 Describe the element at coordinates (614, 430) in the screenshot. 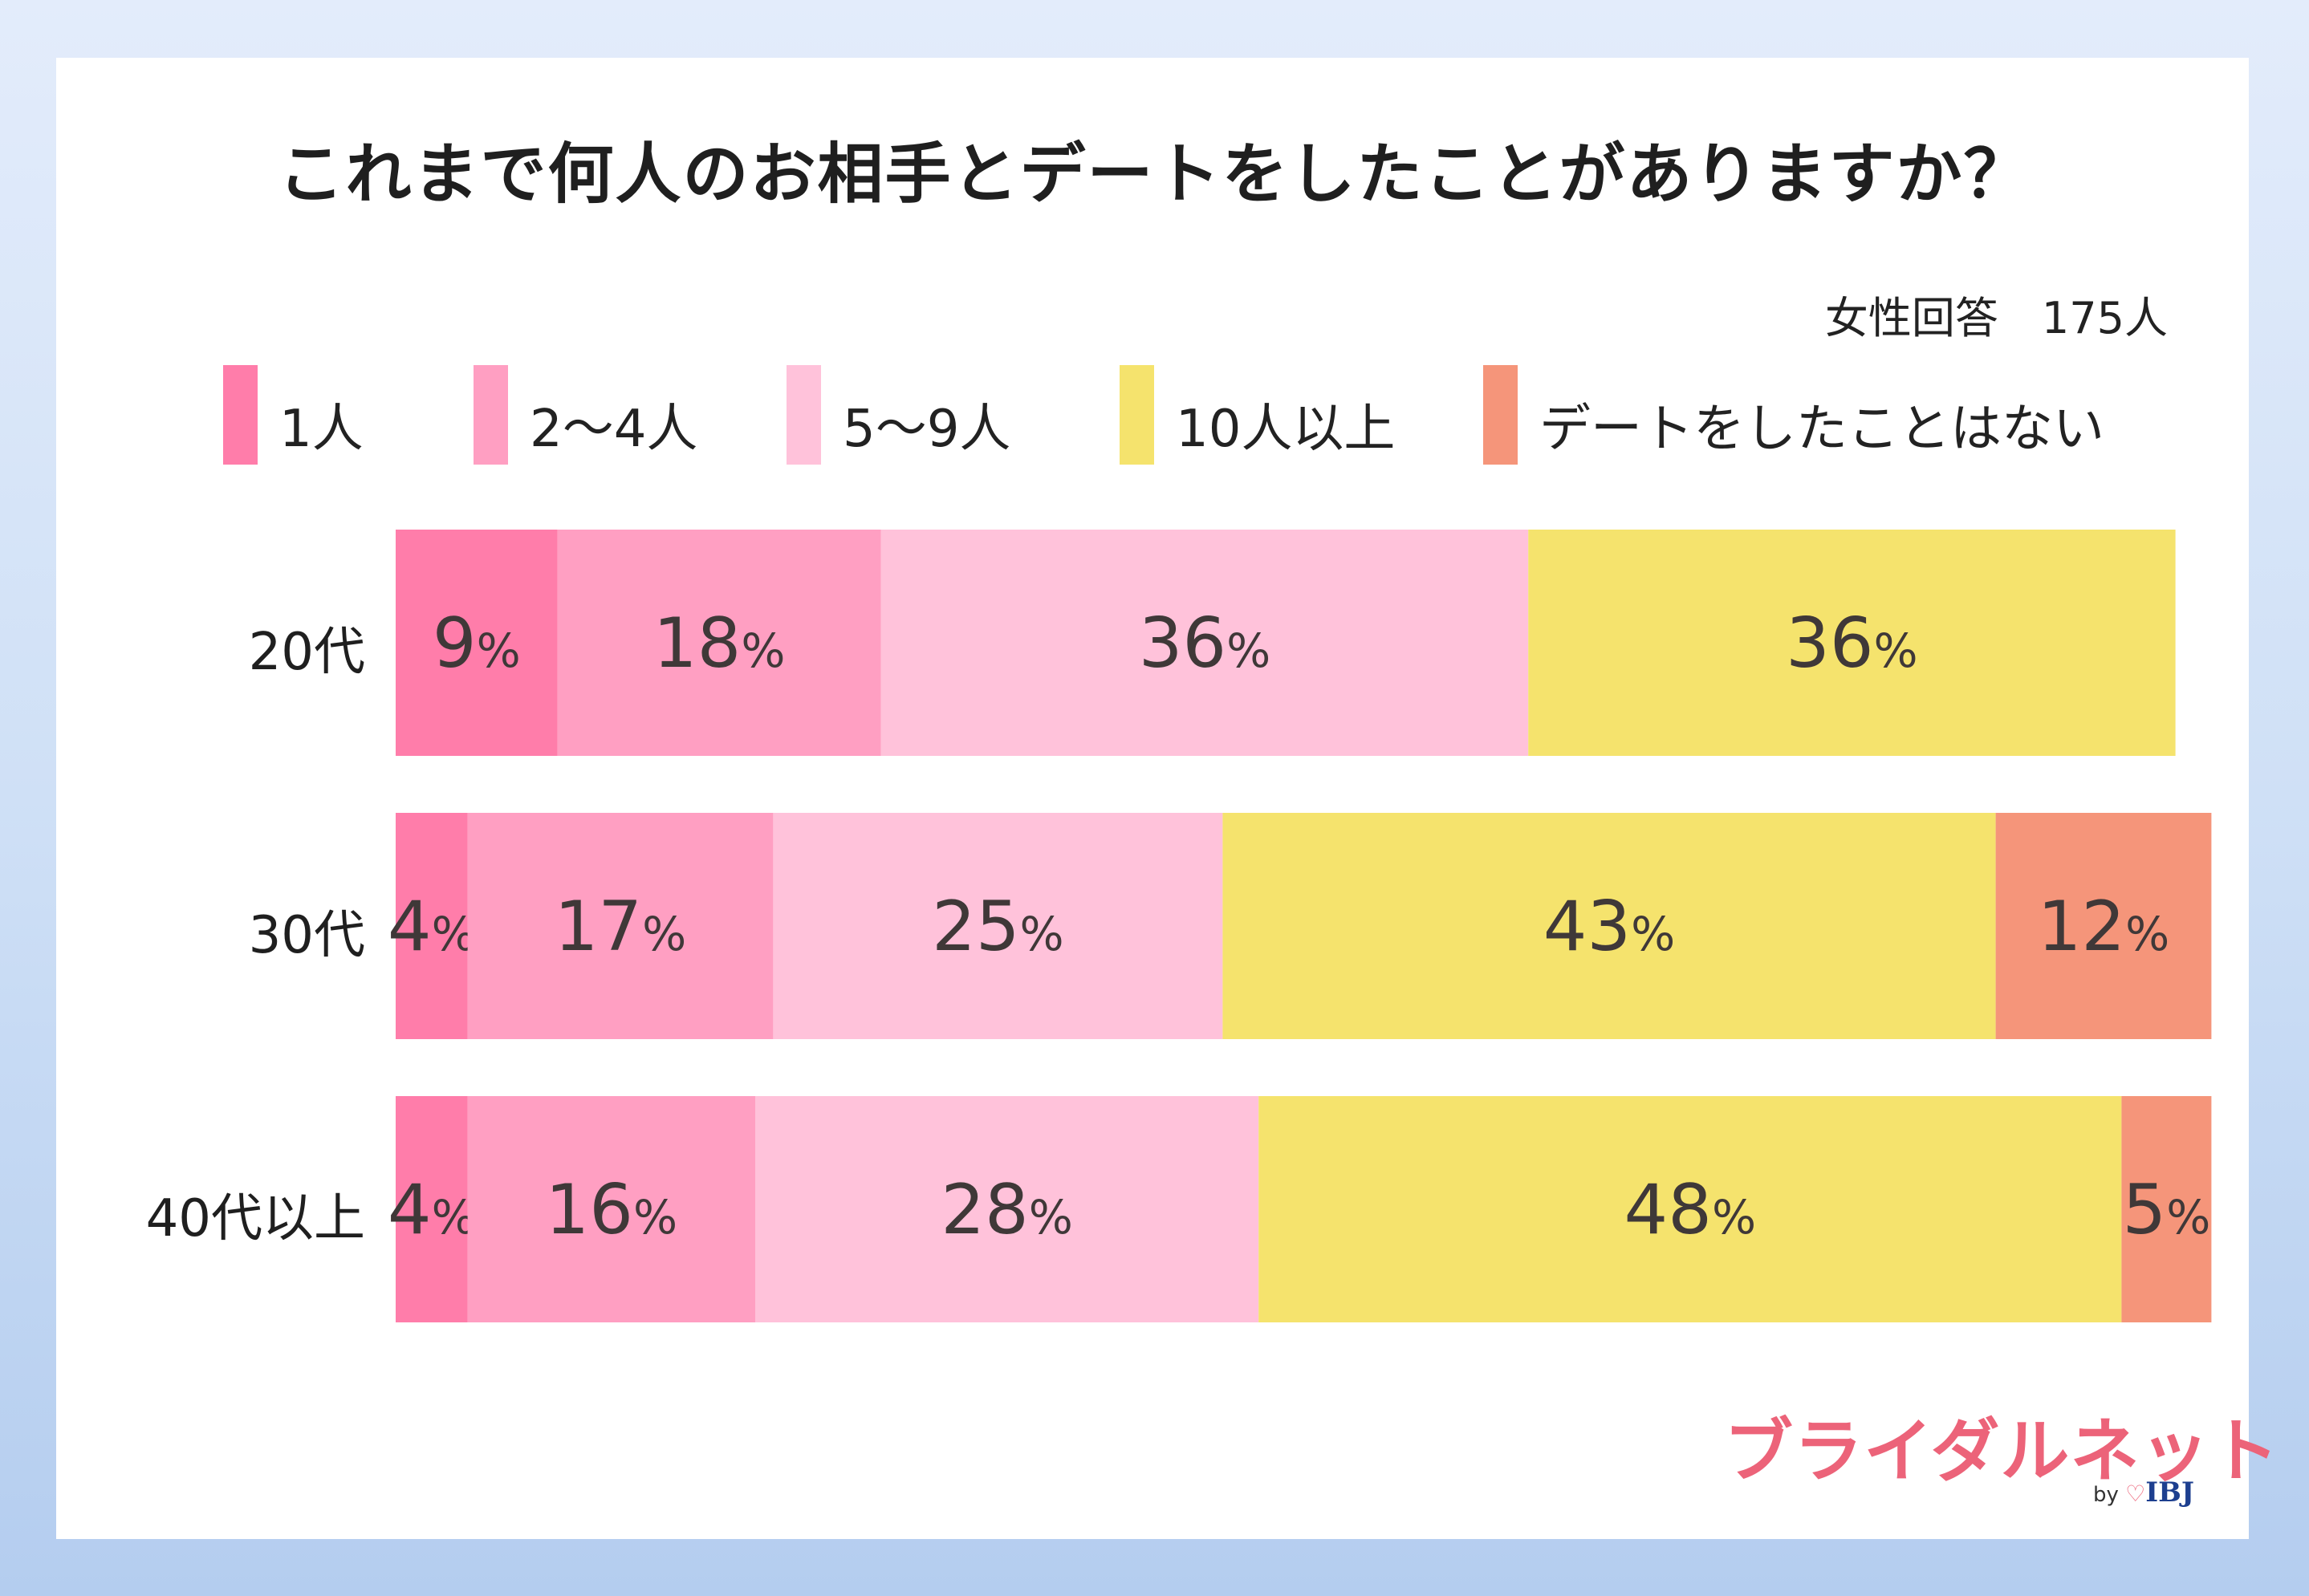

I see `legend-label: 2～4人` at that location.